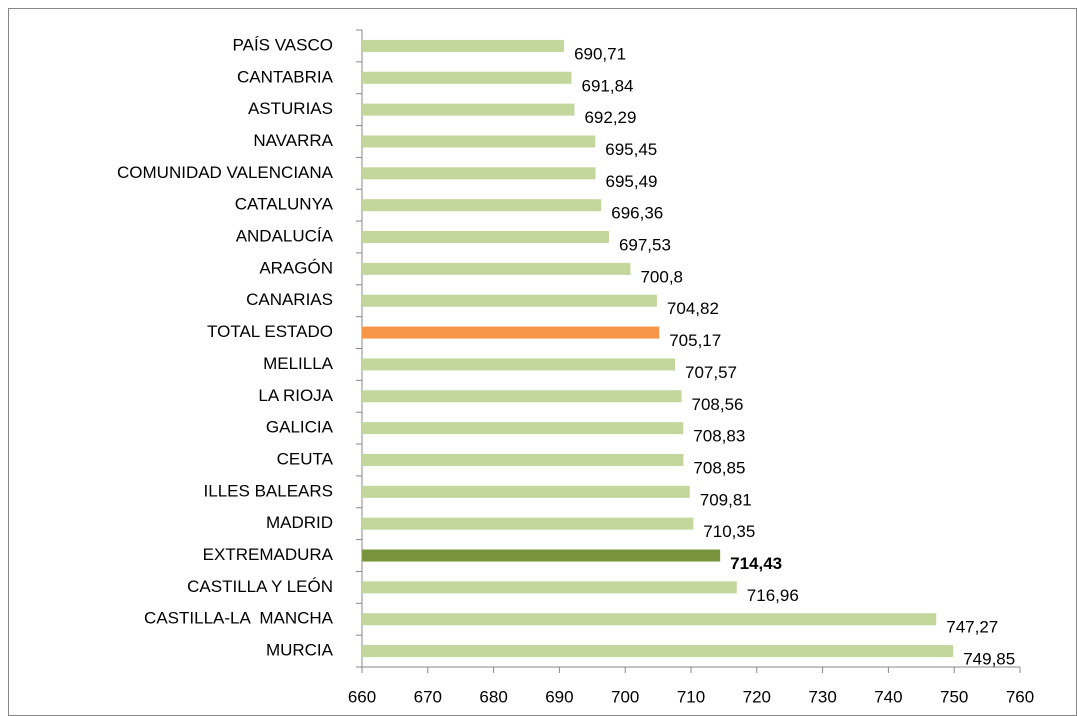 The width and height of the screenshot is (1077, 716). Describe the element at coordinates (300, 427) in the screenshot. I see `y-tick-label: GALICIA` at that location.